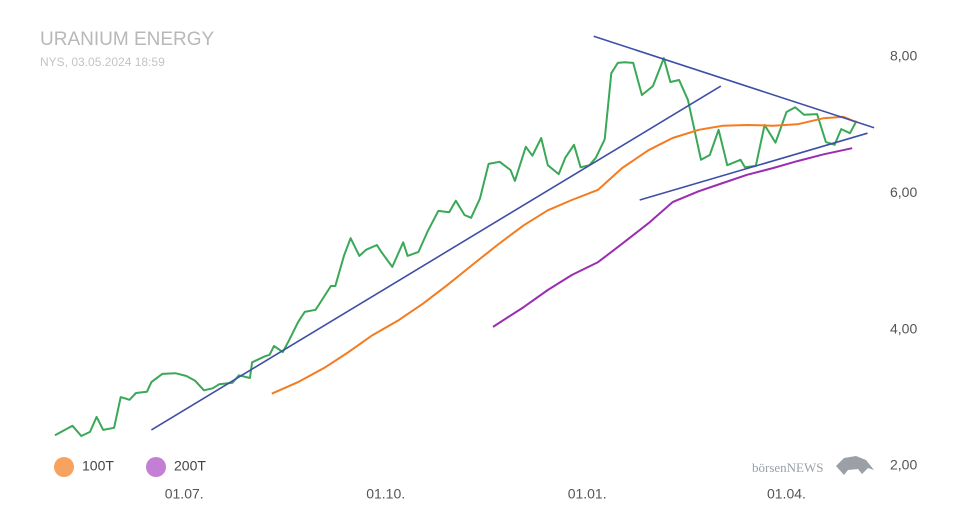  Describe the element at coordinates (903, 465) in the screenshot. I see `y-tick-label: 2,00` at that location.